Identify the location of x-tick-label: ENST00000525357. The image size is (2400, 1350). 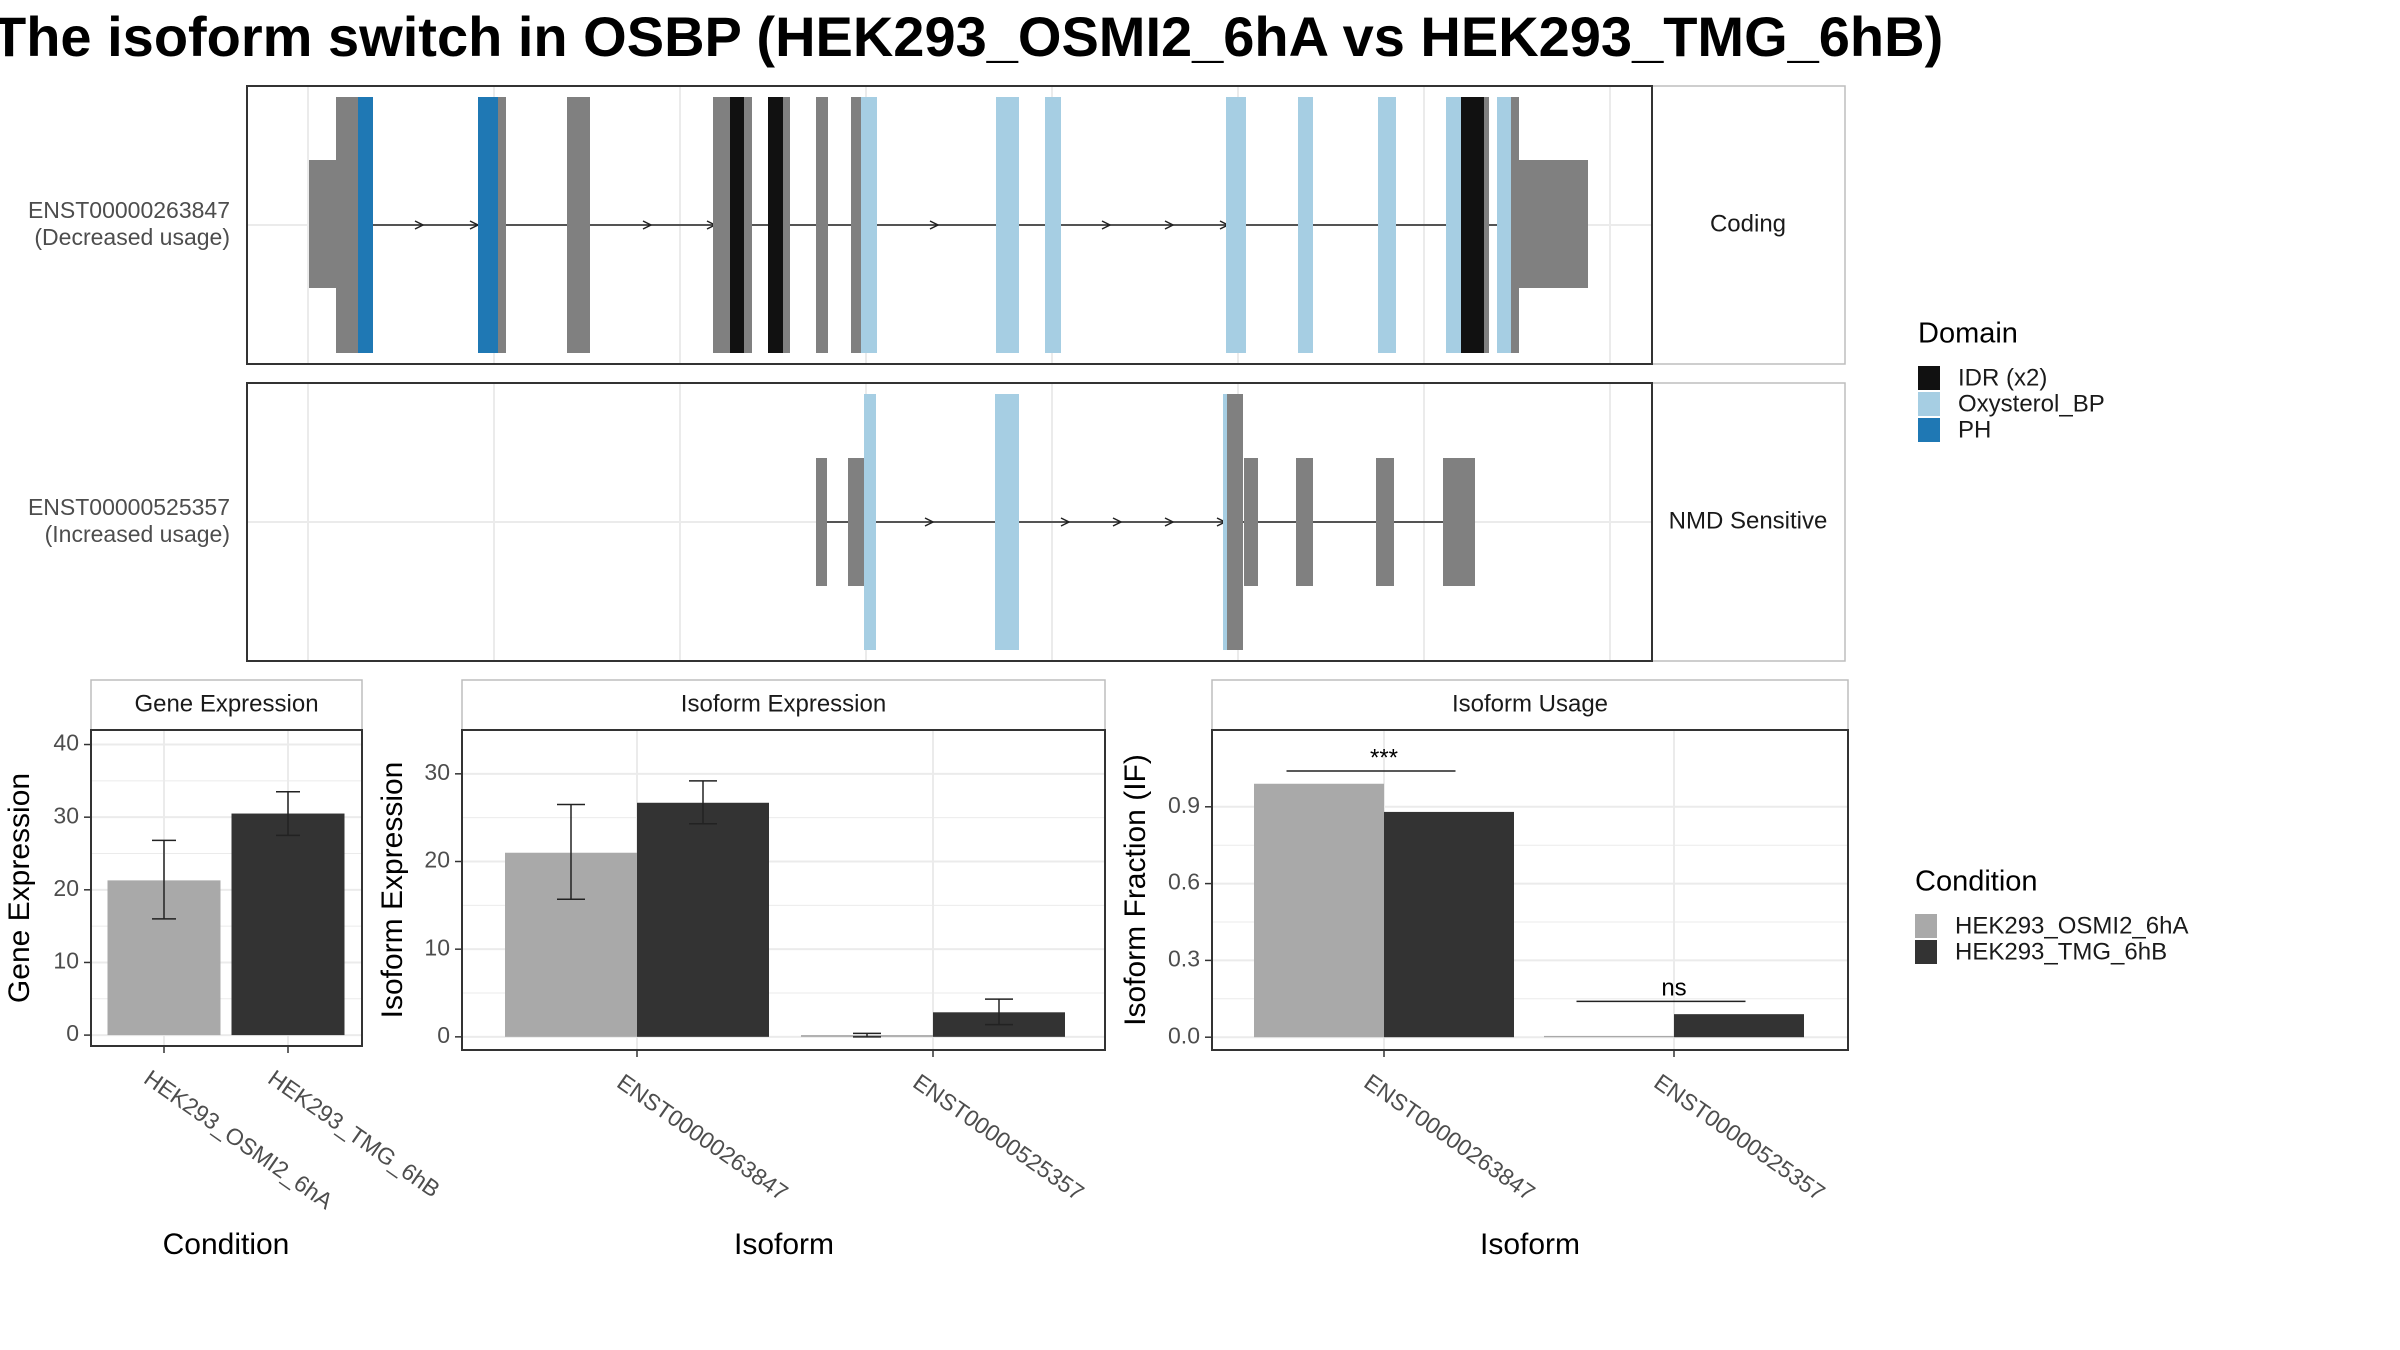
(1739, 1137).